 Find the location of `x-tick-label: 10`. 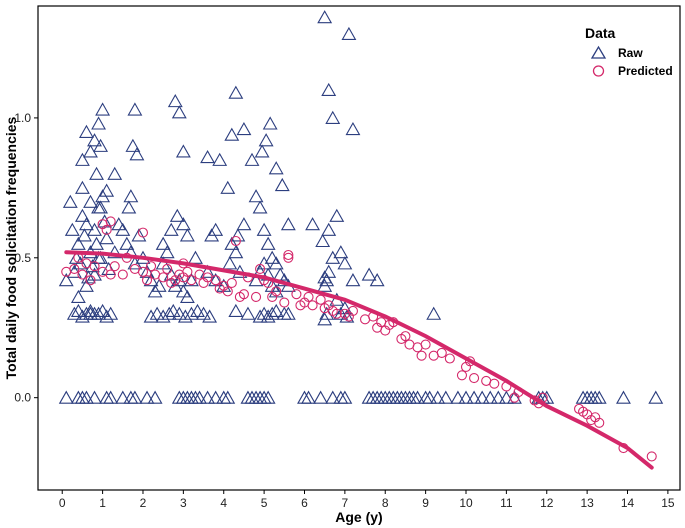

x-tick-label: 10 is located at coordinates (466, 503).